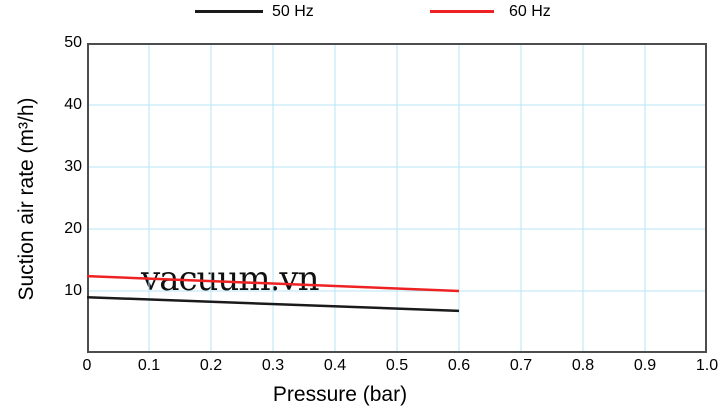 This screenshot has width=720, height=416. Describe the element at coordinates (26, 199) in the screenshot. I see `y-axis-title: Suction air rate (m³/h)` at that location.